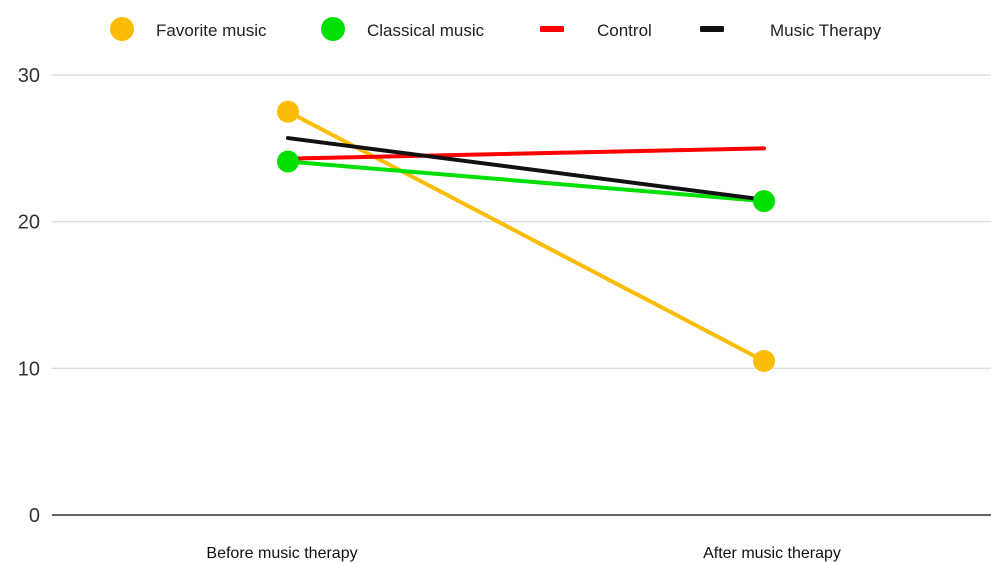  I want to click on x-category-label: After music therapy, so click(772, 553).